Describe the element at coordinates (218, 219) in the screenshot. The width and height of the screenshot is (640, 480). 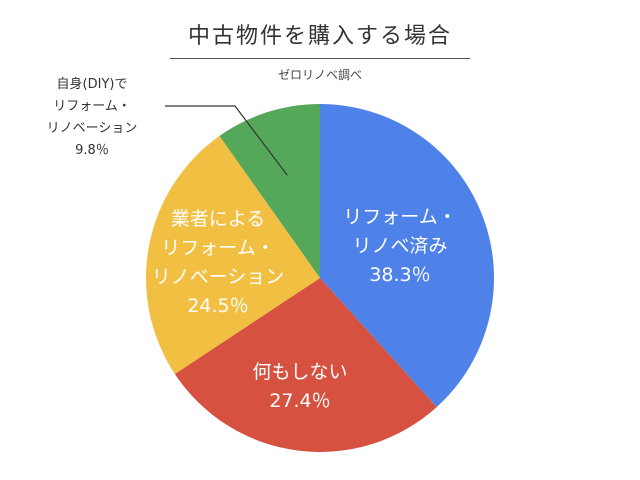
I see `slice-category-label: 業者による` at that location.